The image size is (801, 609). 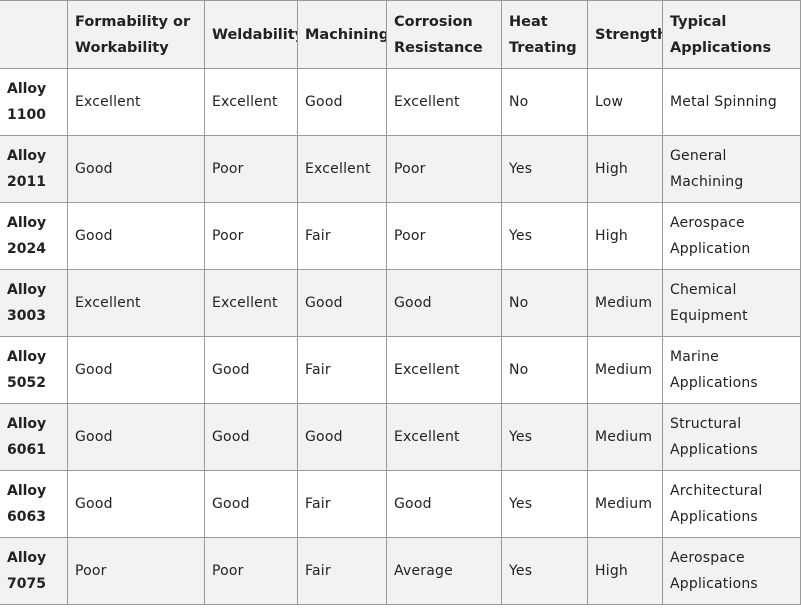 What do you see at coordinates (731, 34) in the screenshot?
I see `header-typical-applications: Typical Applications` at bounding box center [731, 34].